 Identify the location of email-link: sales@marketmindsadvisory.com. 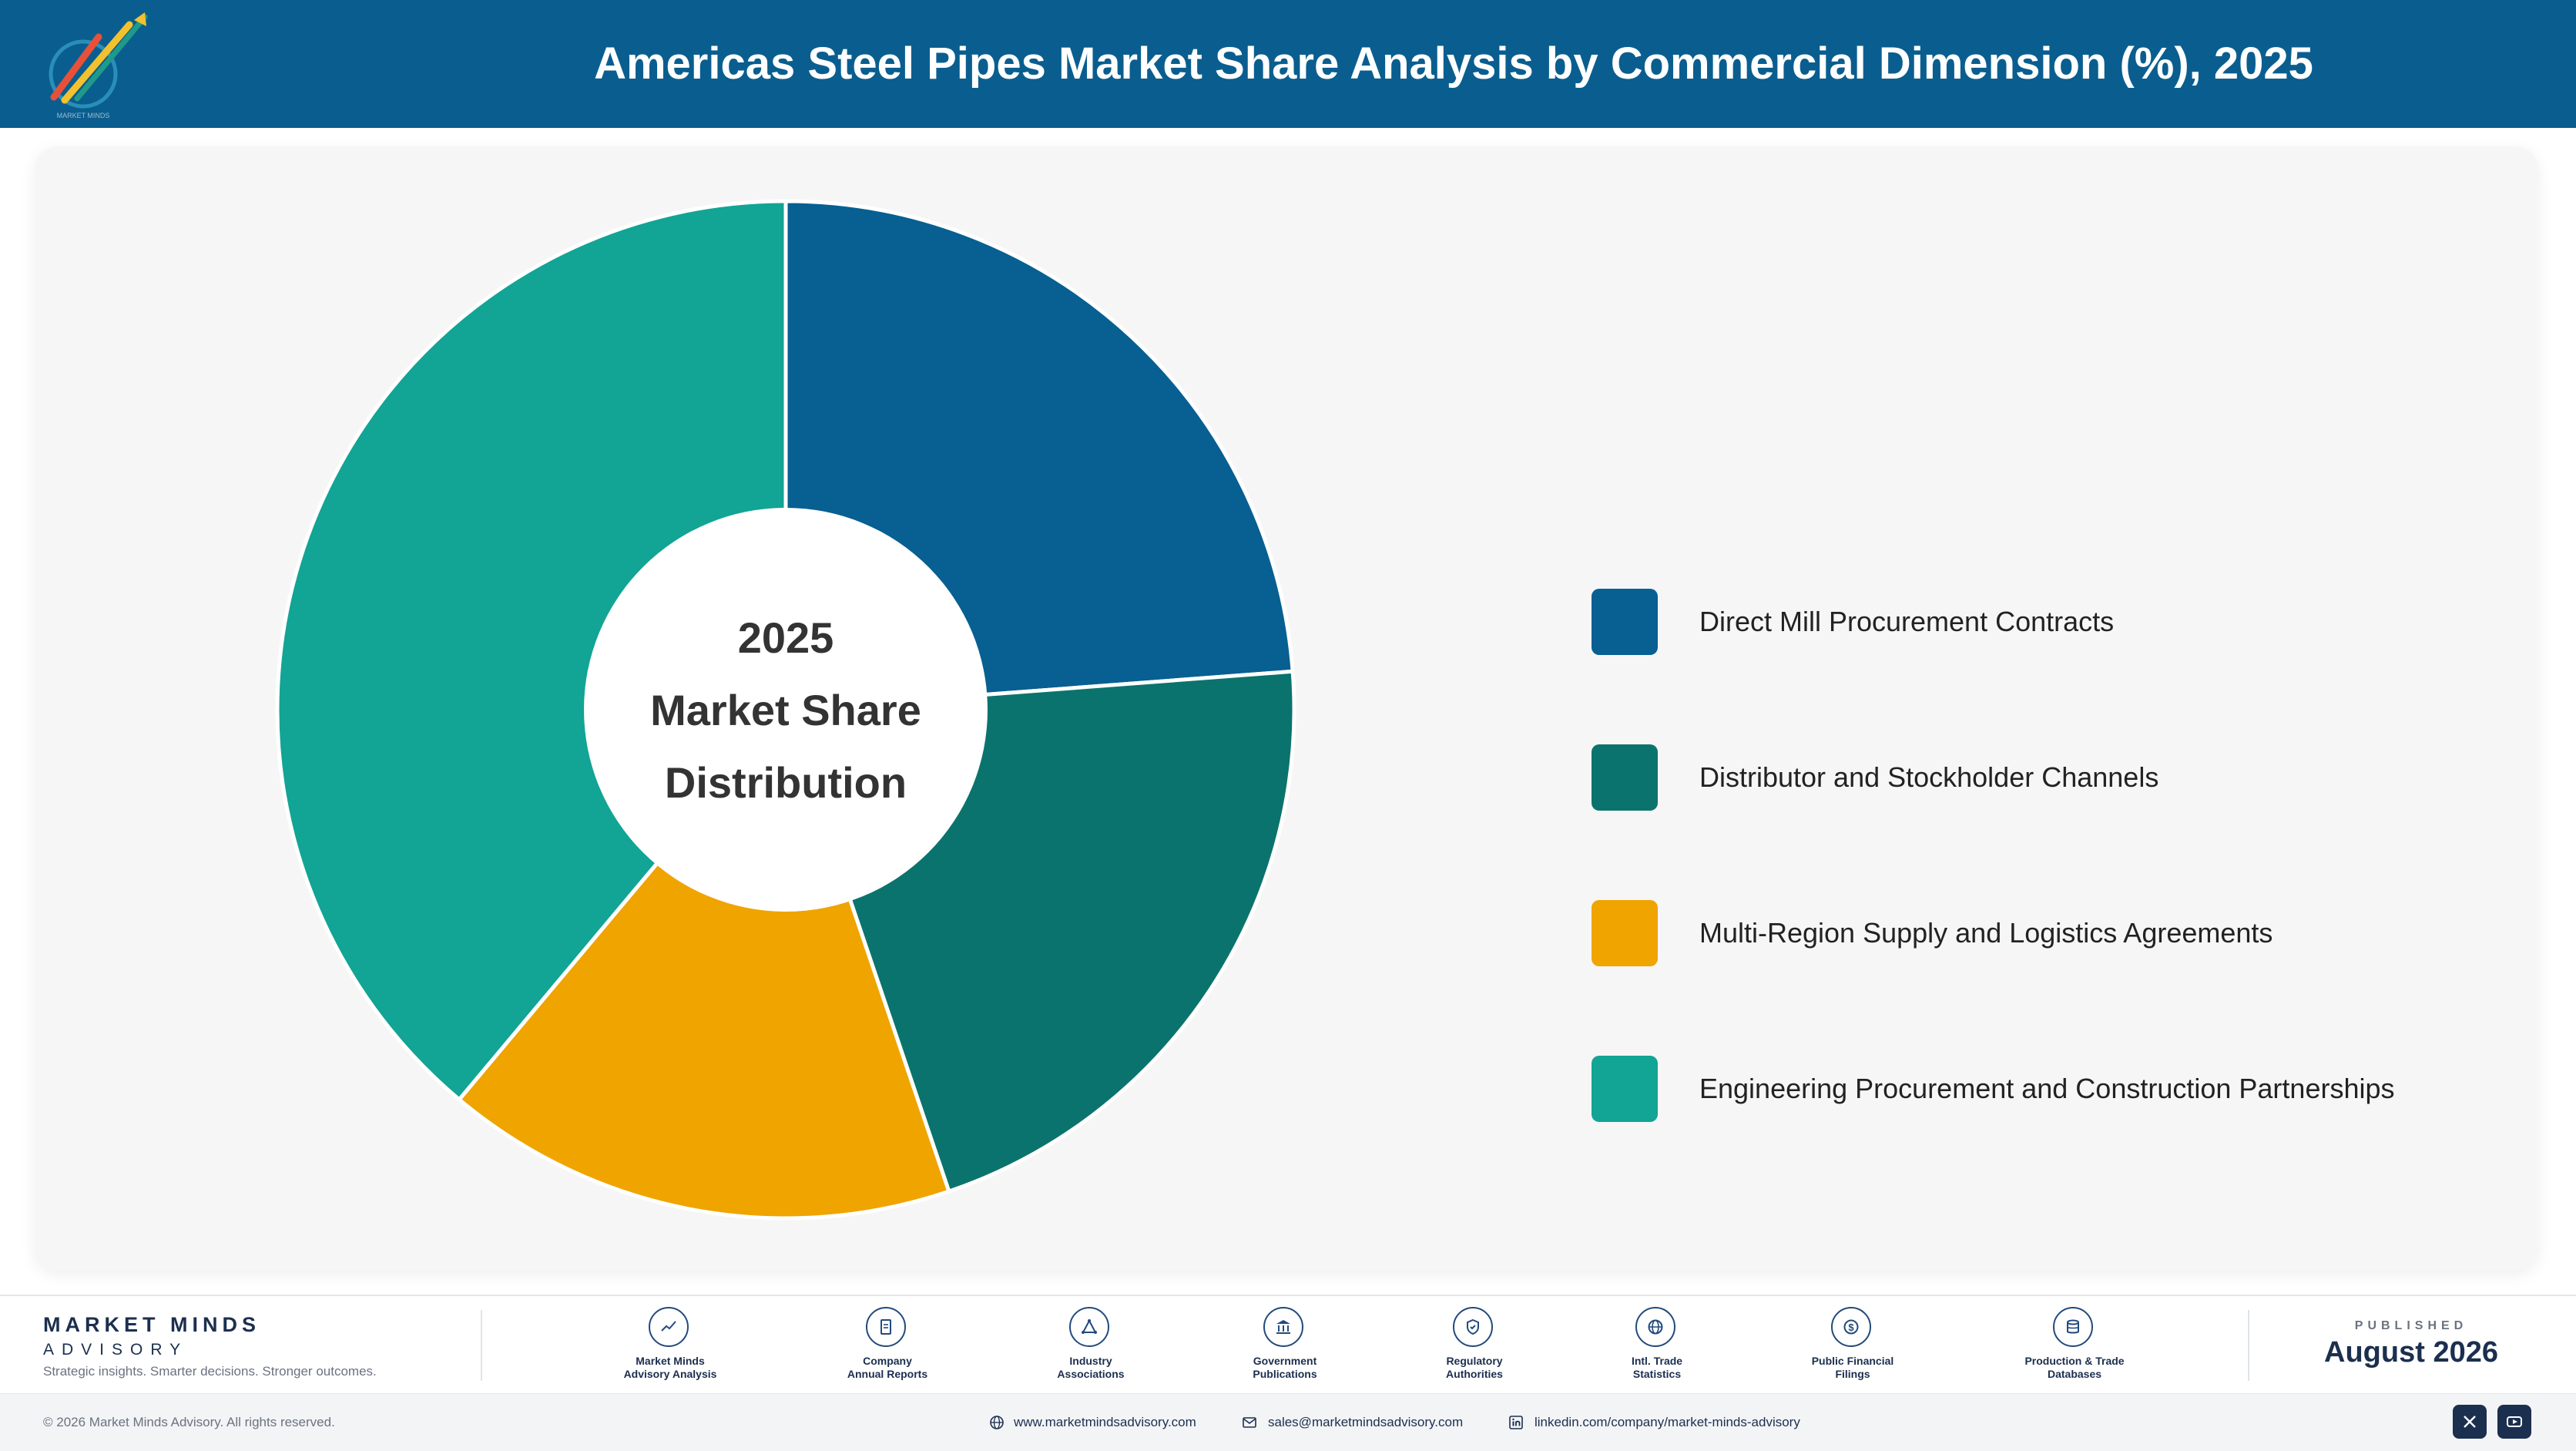
(1366, 1422).